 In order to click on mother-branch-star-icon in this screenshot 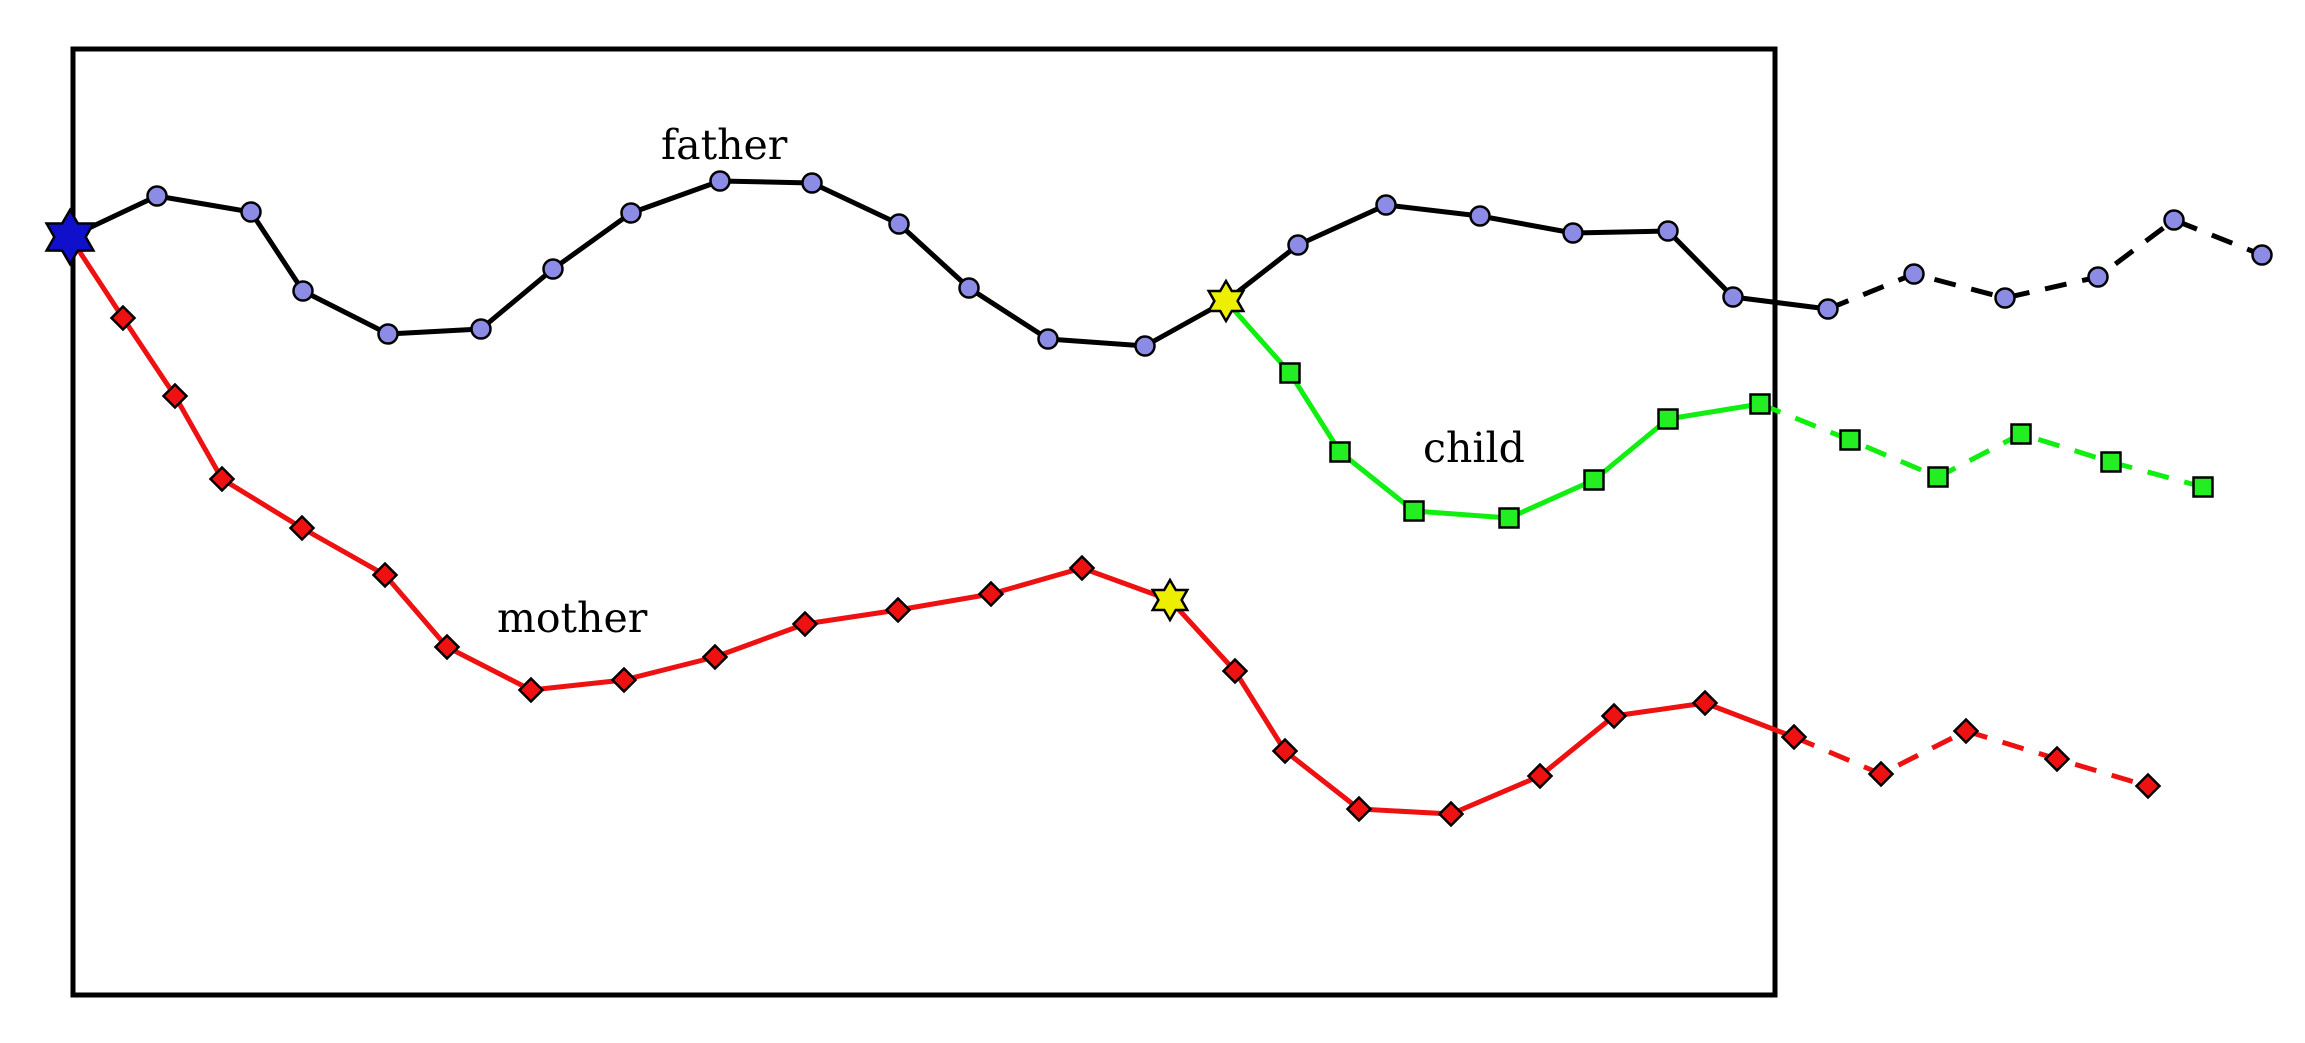, I will do `click(1170, 600)`.